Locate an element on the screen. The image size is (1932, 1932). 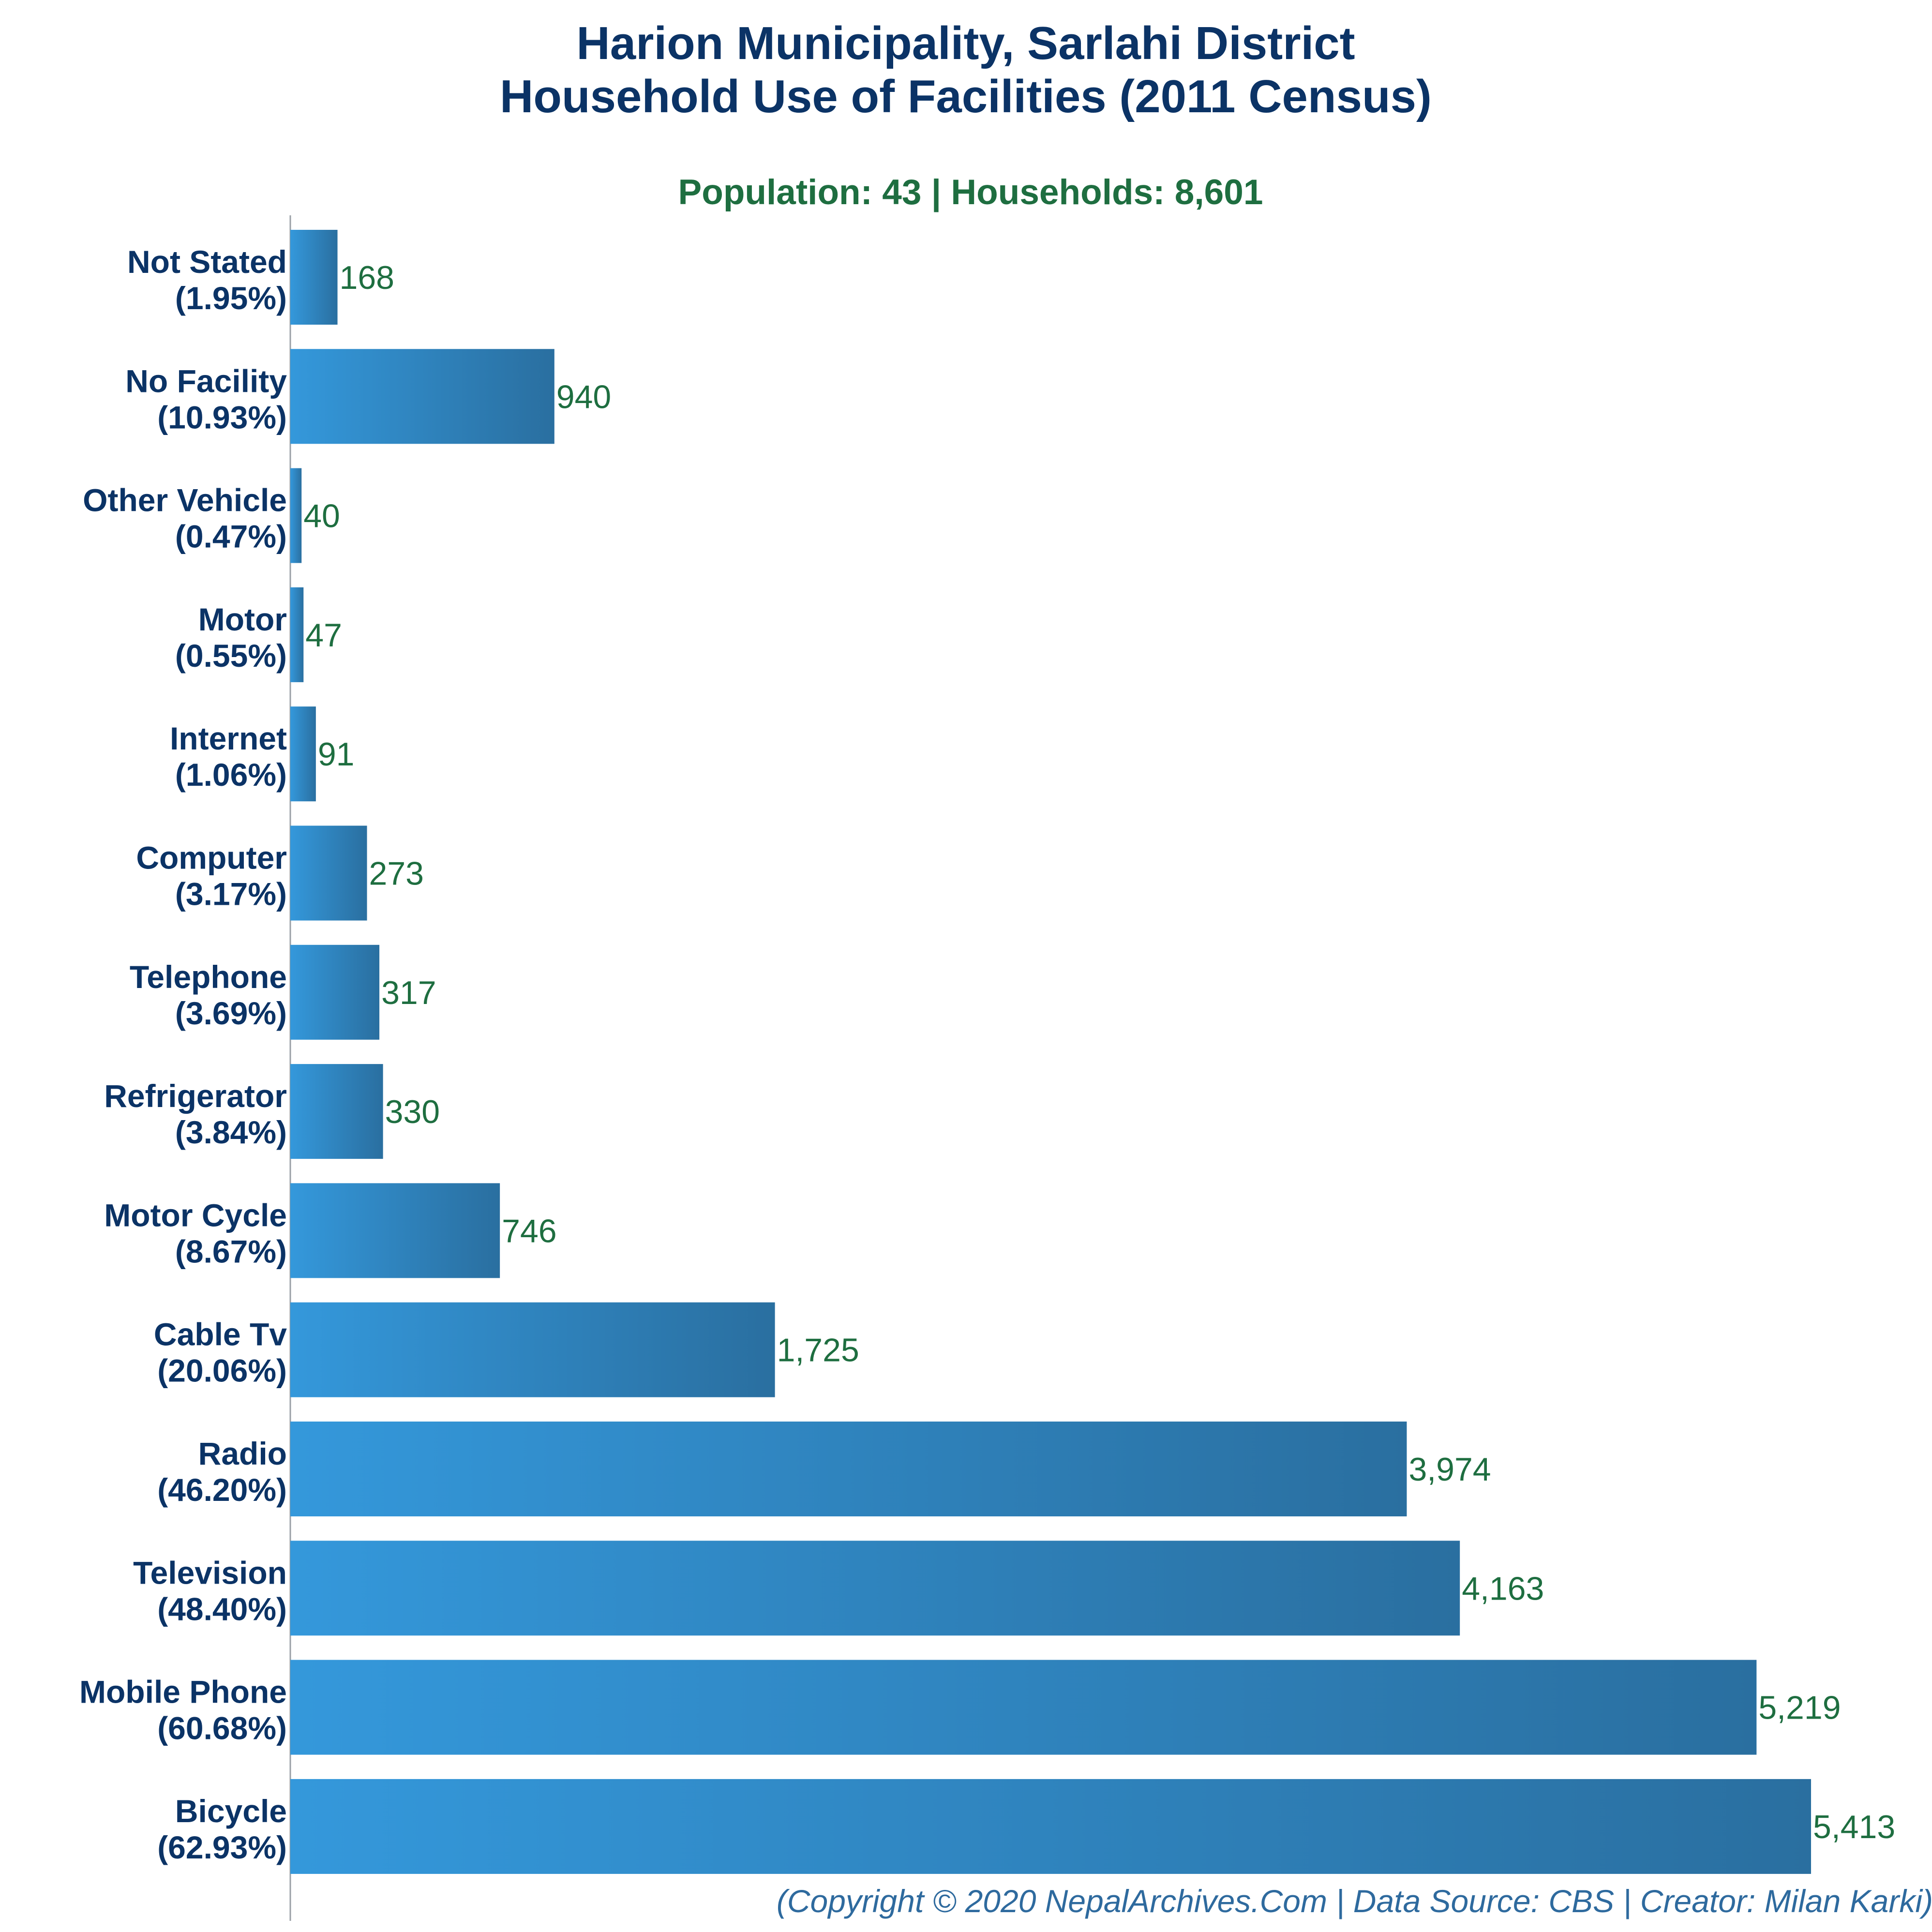
percent-label-bicycle: (62.93%) is located at coordinates (222, 1847).